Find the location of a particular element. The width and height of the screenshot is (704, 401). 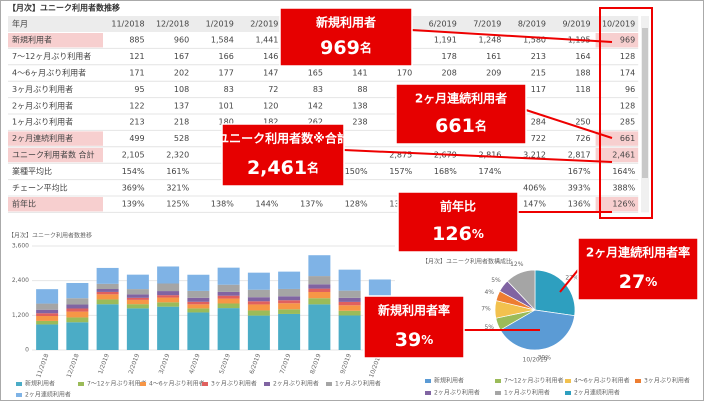

cell: 141 is located at coordinates (359, 73).